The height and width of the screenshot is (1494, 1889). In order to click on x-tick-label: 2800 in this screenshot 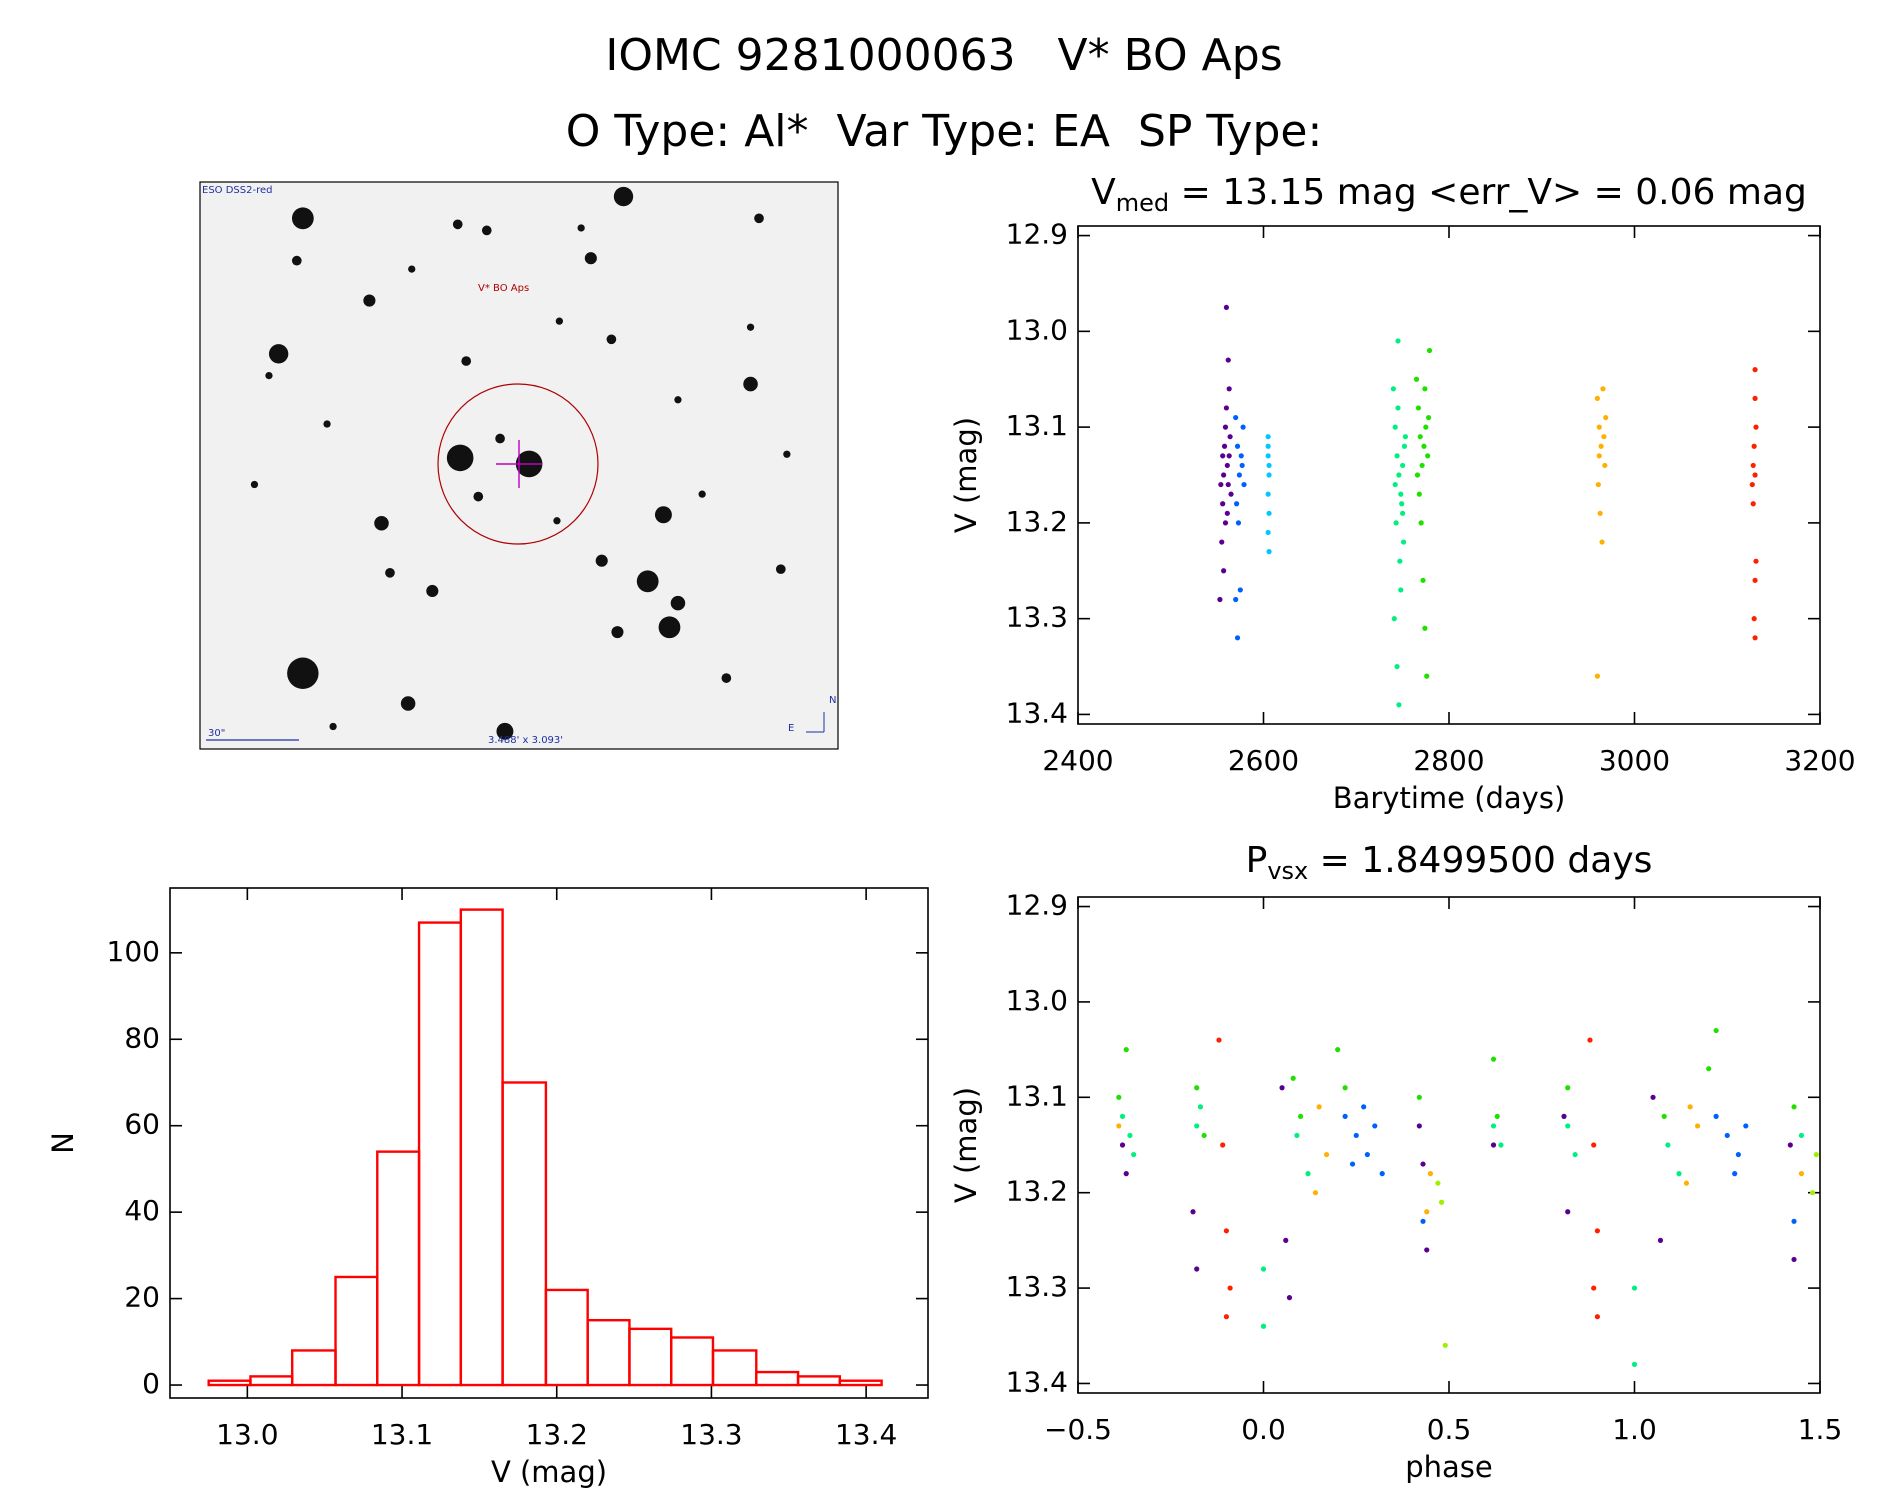, I will do `click(1448, 760)`.